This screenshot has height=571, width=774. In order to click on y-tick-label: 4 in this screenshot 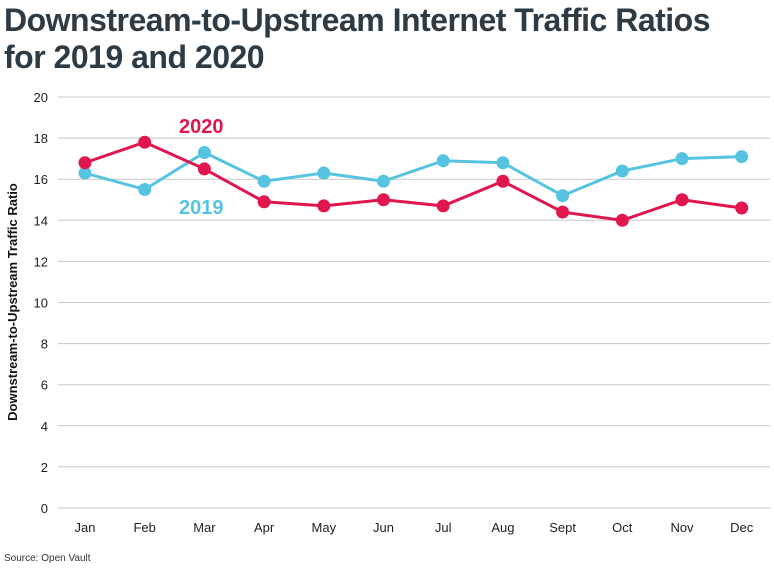, I will do `click(44, 426)`.